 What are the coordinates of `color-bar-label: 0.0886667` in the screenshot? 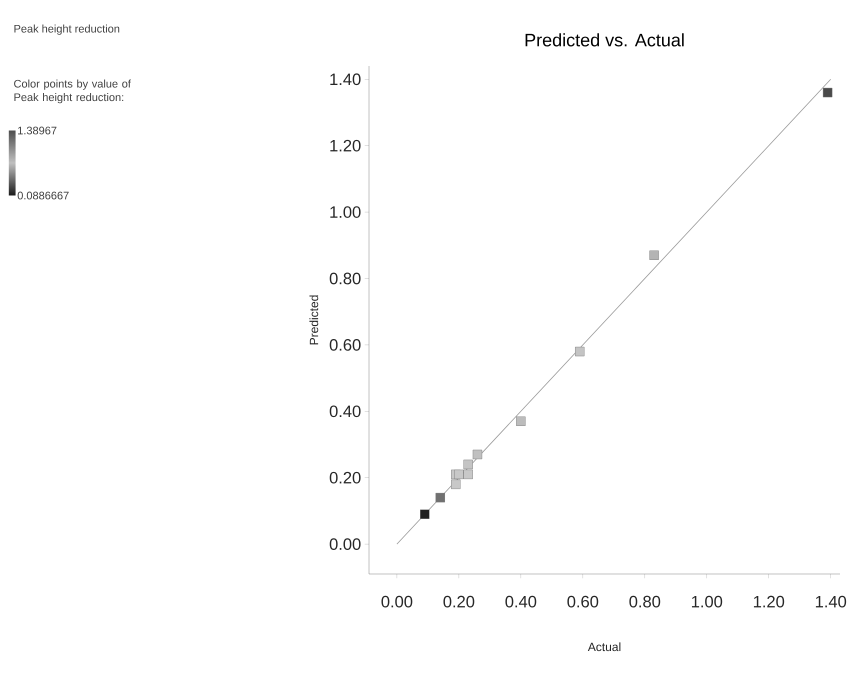 It's located at (43, 196).